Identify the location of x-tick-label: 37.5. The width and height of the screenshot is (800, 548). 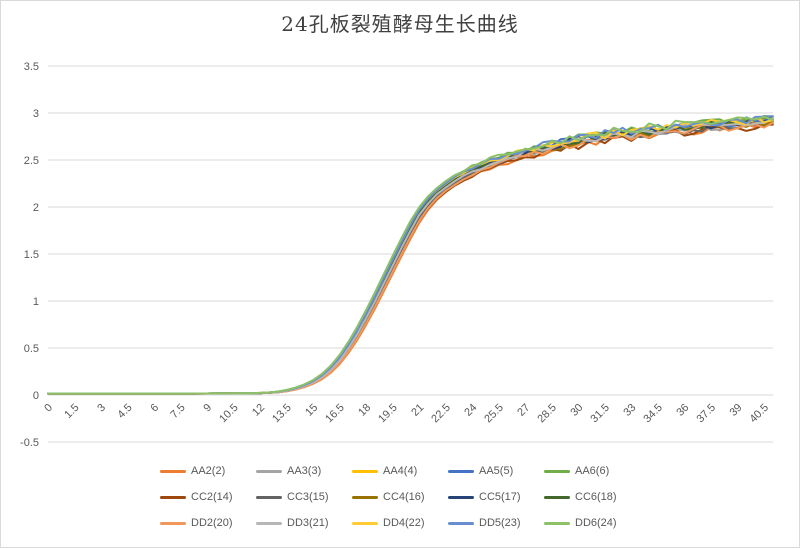
(706, 414).